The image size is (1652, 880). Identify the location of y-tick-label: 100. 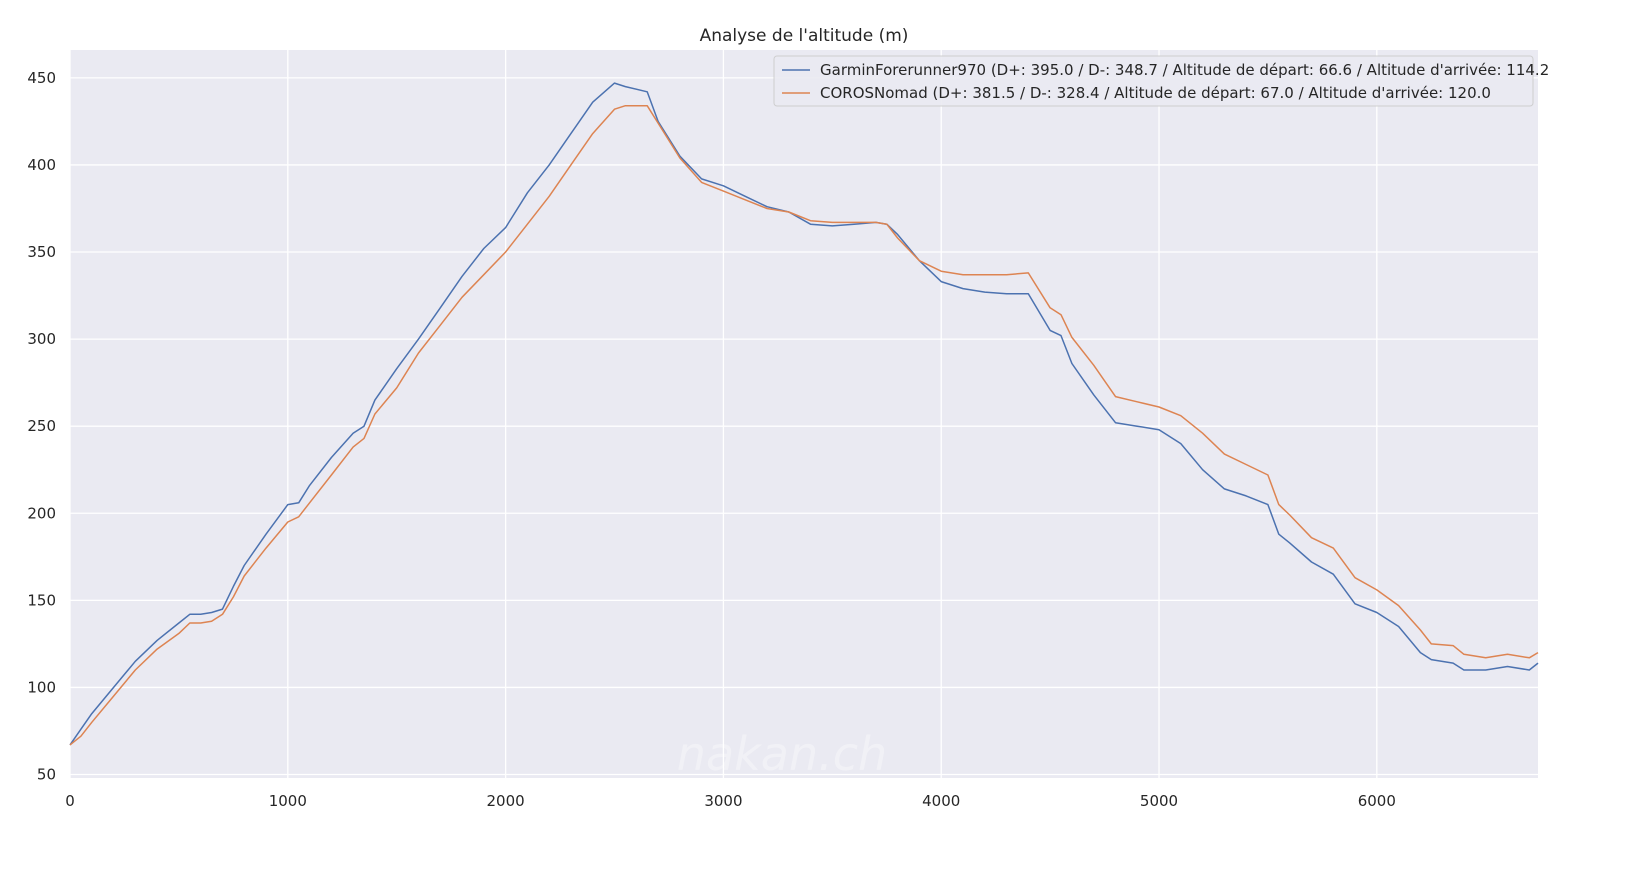
(41, 687).